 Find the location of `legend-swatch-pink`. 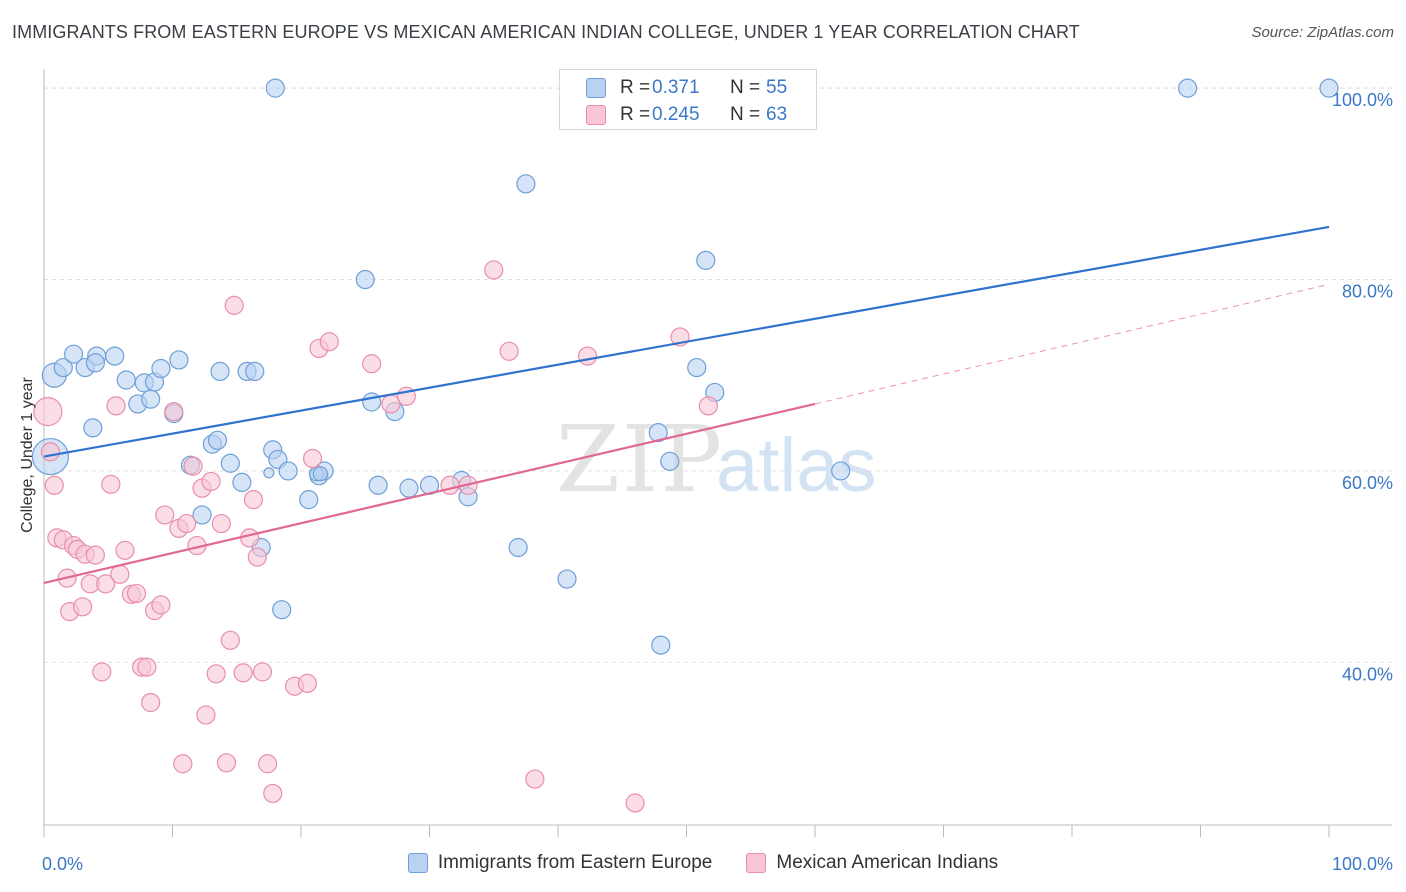

legend-swatch-pink is located at coordinates (756, 863).